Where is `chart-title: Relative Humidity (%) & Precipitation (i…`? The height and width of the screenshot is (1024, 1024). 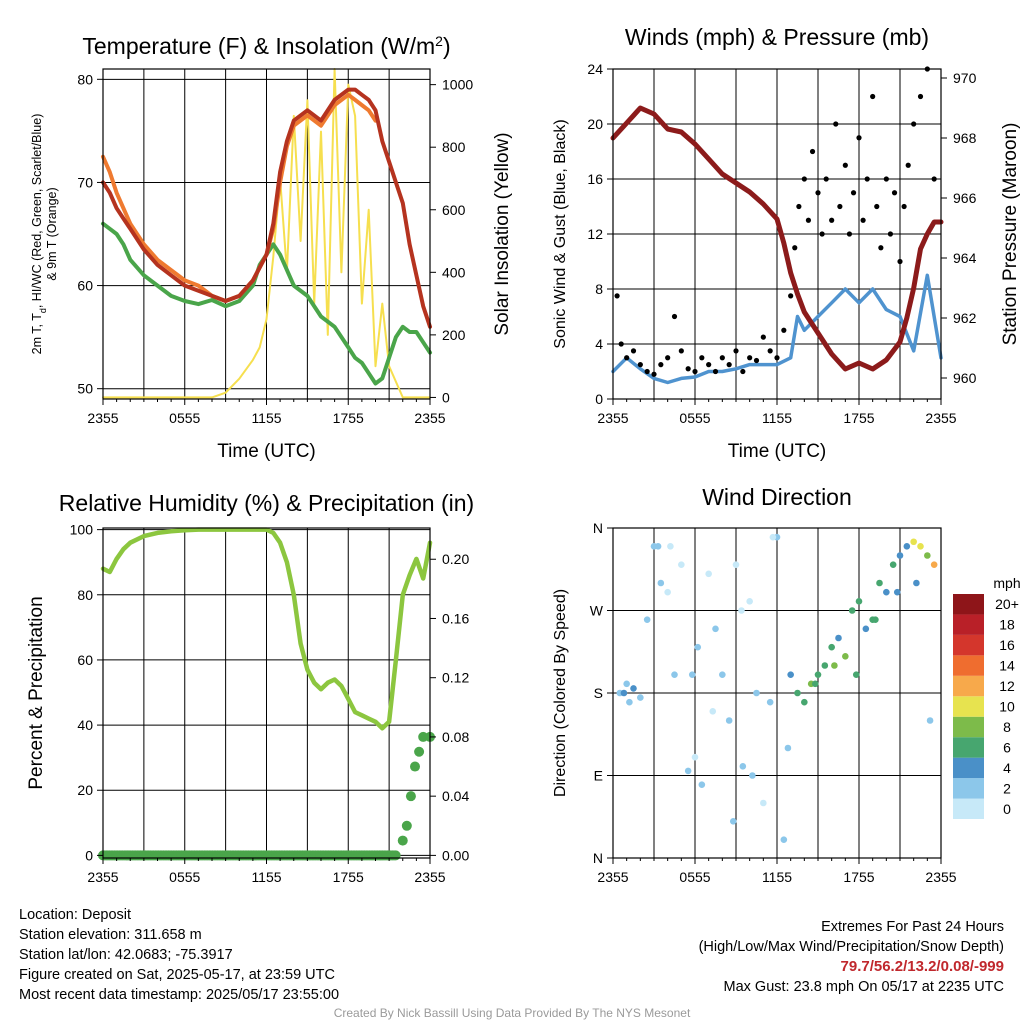
chart-title: Relative Humidity (%) & Precipitation (i… is located at coordinates (266, 503).